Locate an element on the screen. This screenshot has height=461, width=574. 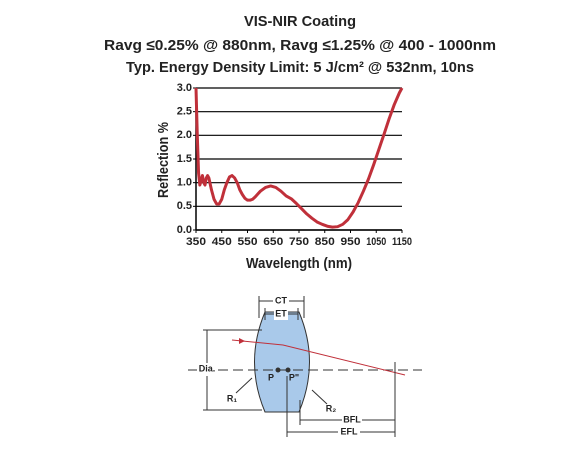
efl-label: EFL is located at coordinates (350, 431).